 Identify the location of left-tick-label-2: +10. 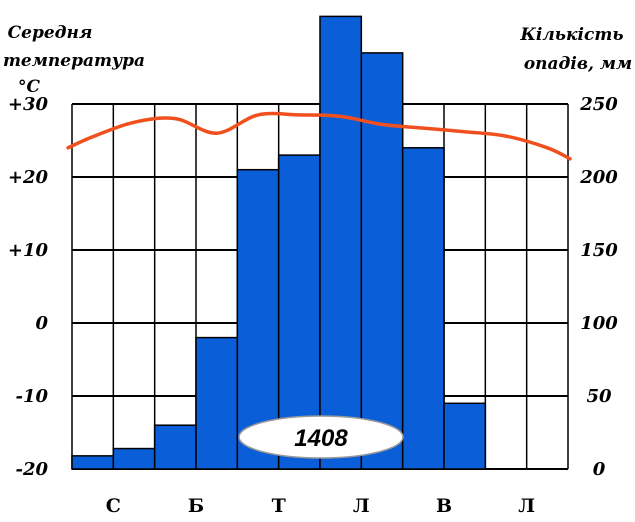
(28, 250).